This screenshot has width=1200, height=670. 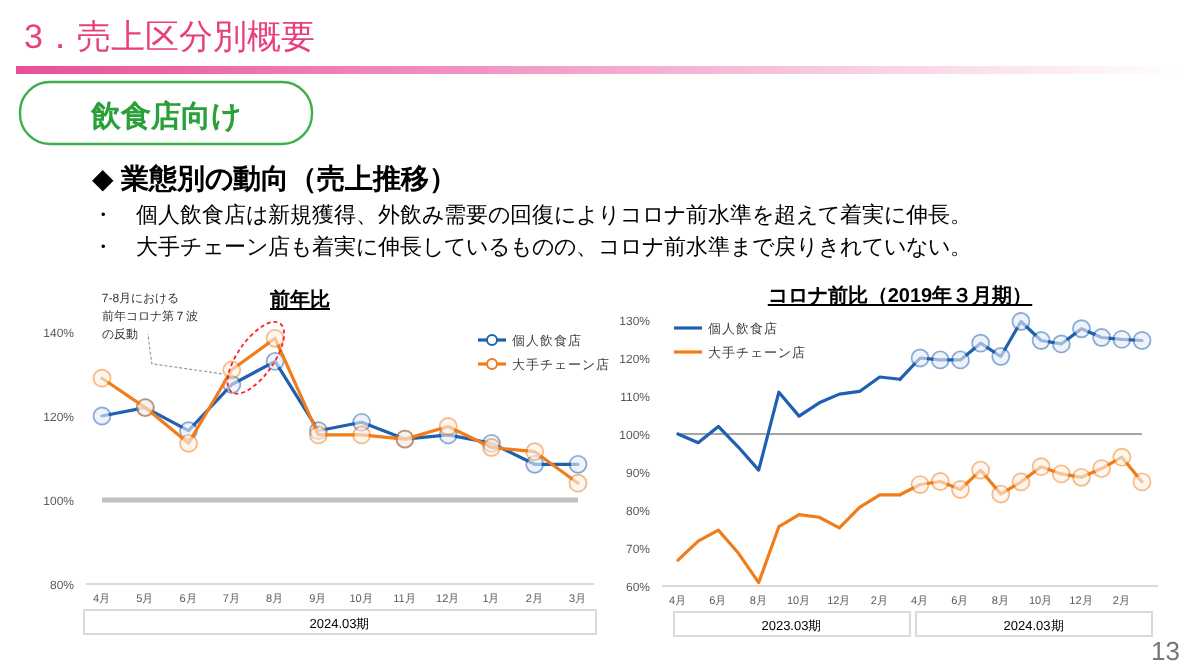 I want to click on chart-title: コロナ前比（2019年３月期）, so click(x=900, y=296).